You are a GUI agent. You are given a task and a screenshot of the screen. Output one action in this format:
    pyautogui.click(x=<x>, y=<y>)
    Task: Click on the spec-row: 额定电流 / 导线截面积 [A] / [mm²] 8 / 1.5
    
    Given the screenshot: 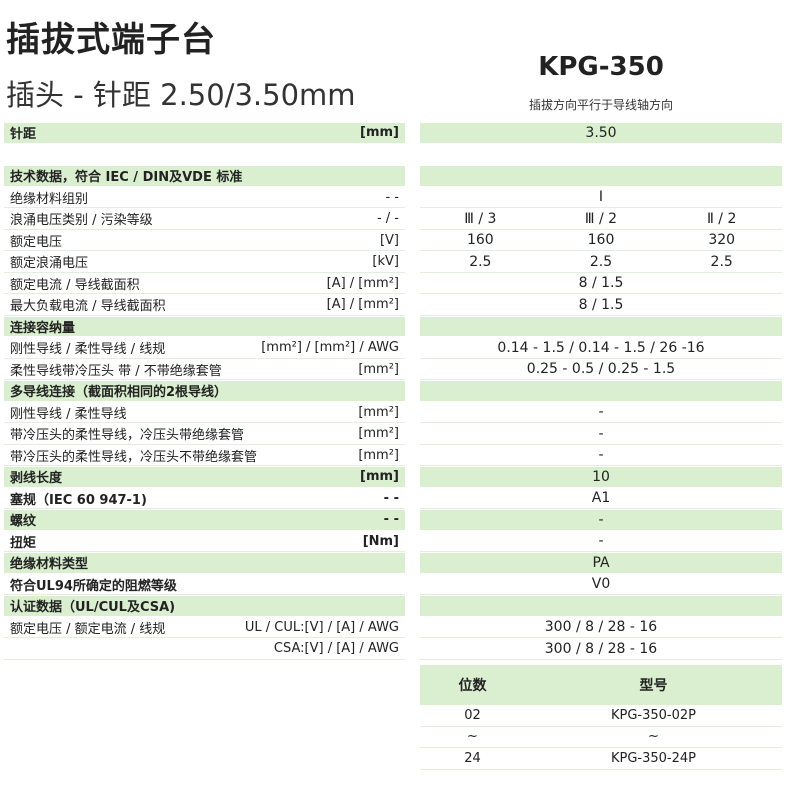 What is the action you would take?
    pyautogui.click(x=400, y=285)
    